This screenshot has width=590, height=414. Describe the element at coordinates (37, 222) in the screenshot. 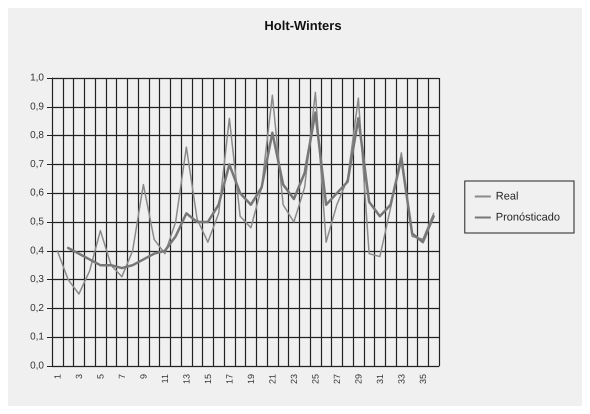

I see `y-tick-label: 0,5` at that location.